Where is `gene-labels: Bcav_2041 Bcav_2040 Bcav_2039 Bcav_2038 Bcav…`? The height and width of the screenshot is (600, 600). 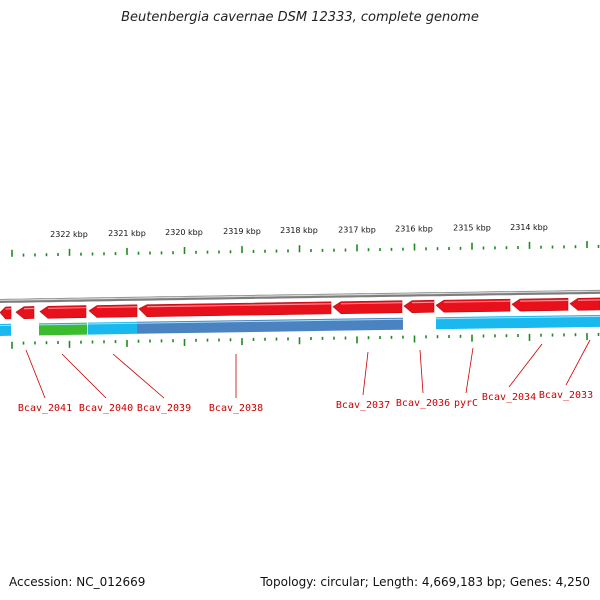
gene-labels: Bcav_2041 Bcav_2040 Bcav_2039 Bcav_2038 Bcav… is located at coordinates (305, 402).